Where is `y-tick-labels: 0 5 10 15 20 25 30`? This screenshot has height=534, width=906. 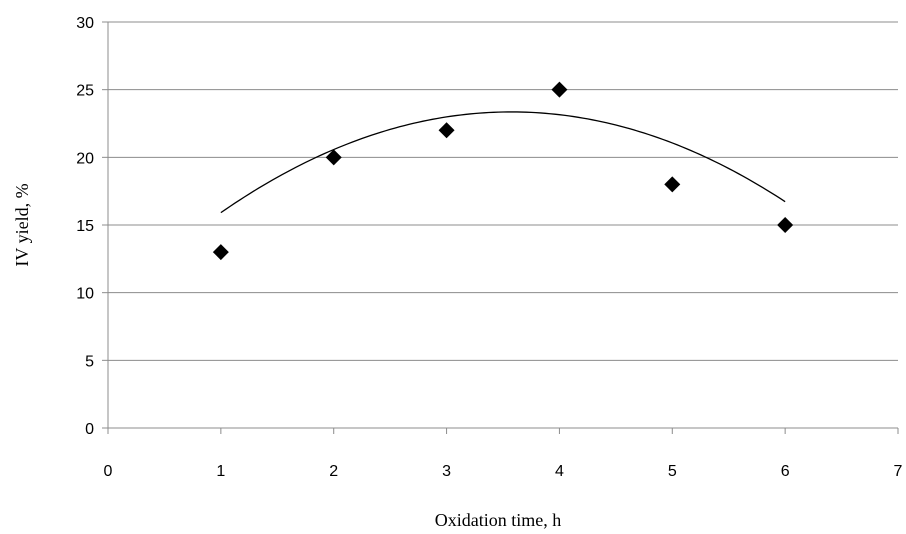 y-tick-labels: 0 5 10 15 20 25 30 is located at coordinates (92, 226).